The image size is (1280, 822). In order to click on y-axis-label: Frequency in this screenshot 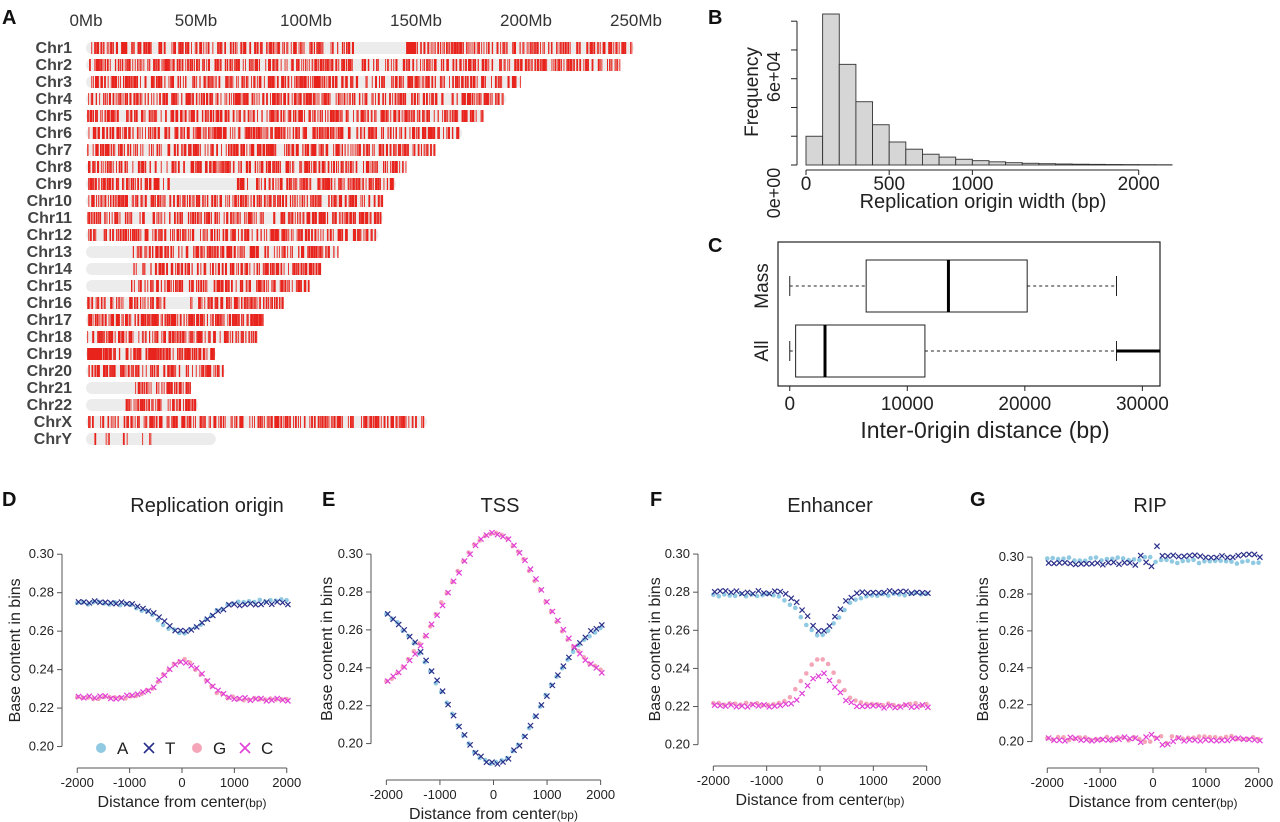, I will do `click(752, 92)`.